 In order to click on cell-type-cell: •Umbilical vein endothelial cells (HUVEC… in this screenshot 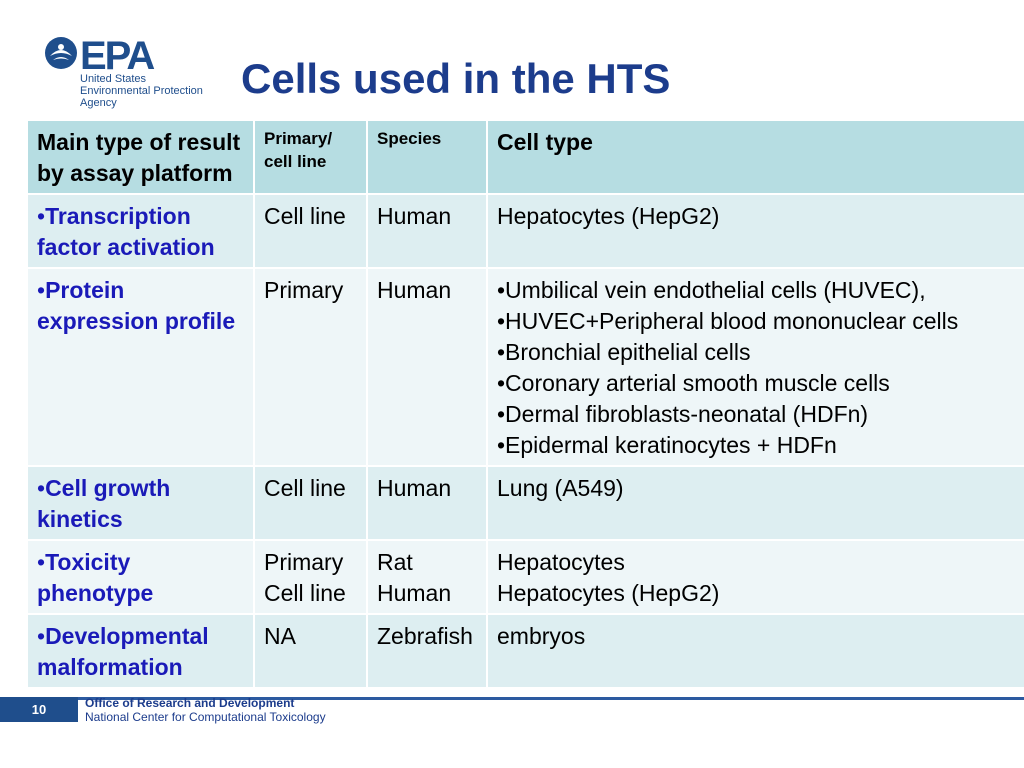, I will do `click(755, 367)`.